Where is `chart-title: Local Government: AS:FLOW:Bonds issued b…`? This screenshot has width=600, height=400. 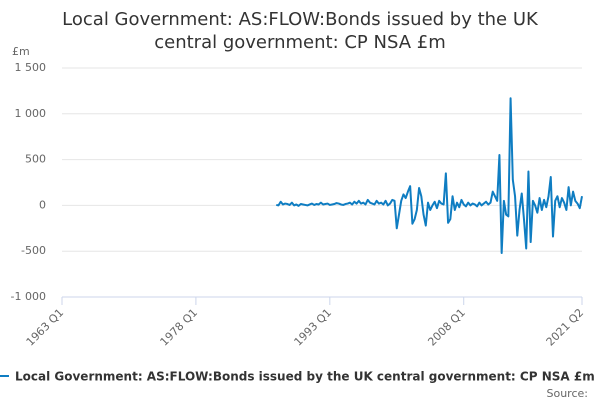 chart-title: Local Government: AS:FLOW:Bonds issued b… is located at coordinates (300, 31).